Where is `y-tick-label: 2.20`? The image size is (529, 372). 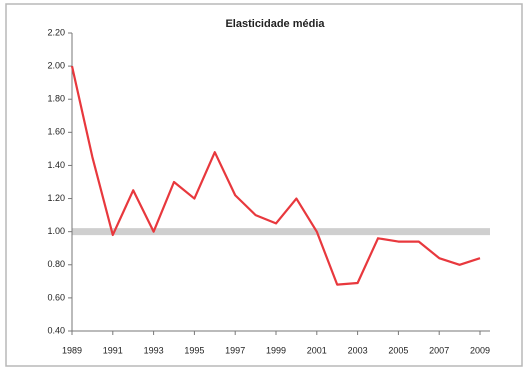 y-tick-label: 2.20 is located at coordinates (56, 32).